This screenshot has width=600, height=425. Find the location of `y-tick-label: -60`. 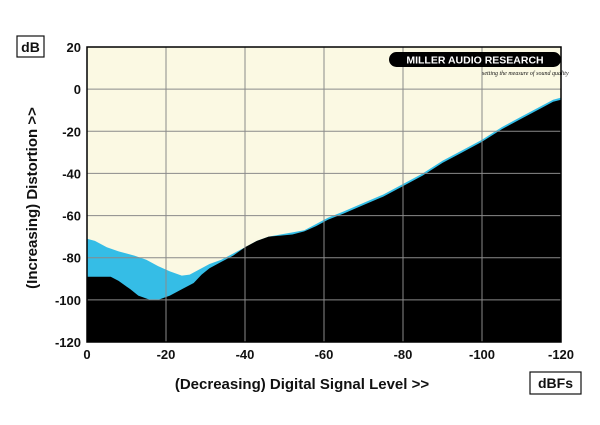

y-tick-label: -60 is located at coordinates (71, 216).